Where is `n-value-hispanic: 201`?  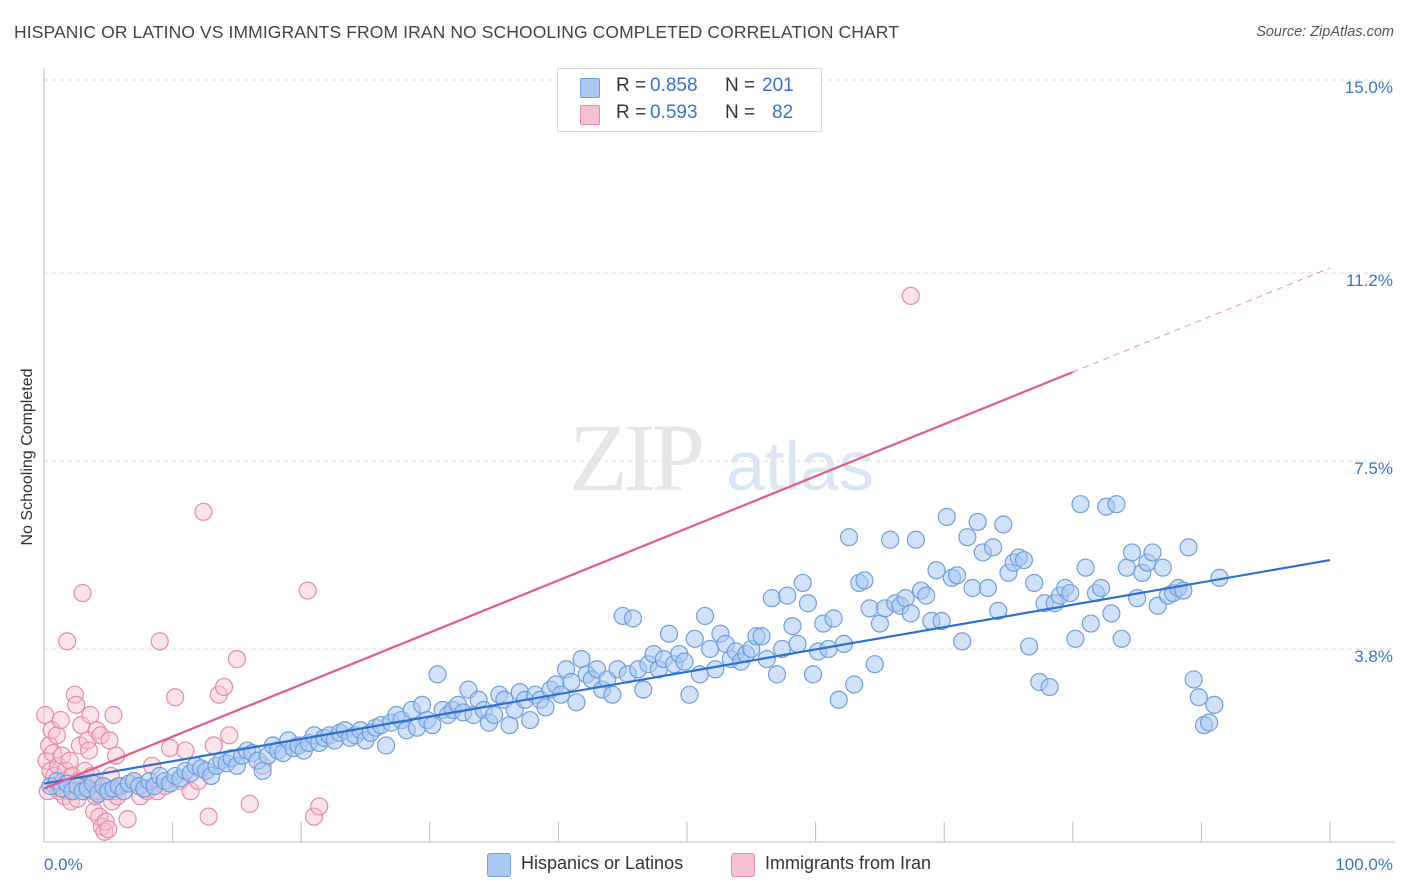
n-value-hispanic: 201 is located at coordinates (778, 85).